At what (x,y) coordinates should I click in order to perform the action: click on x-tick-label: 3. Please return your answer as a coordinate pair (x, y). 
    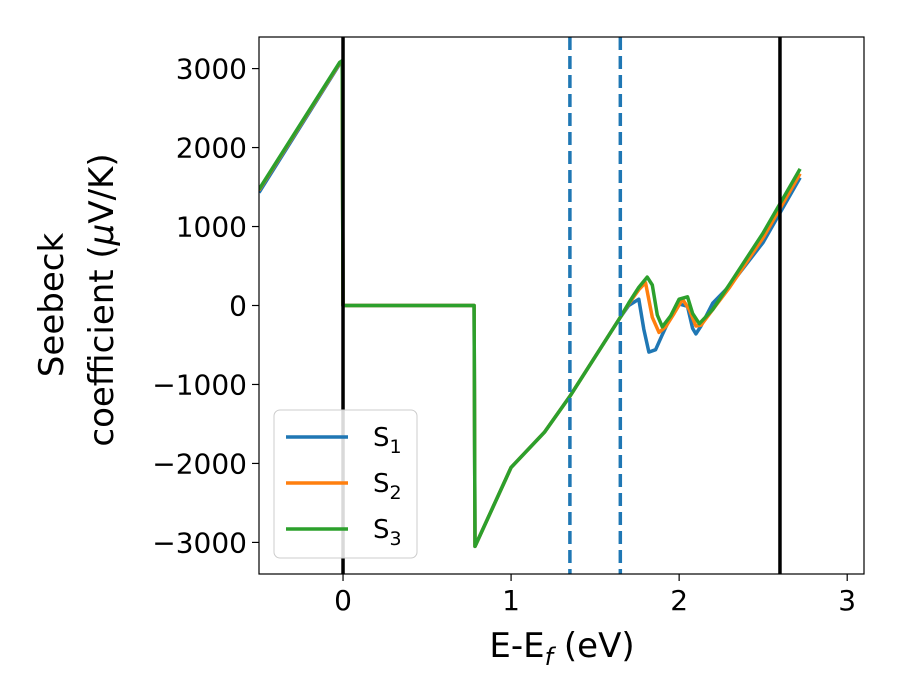
    Looking at the image, I should click on (847, 600).